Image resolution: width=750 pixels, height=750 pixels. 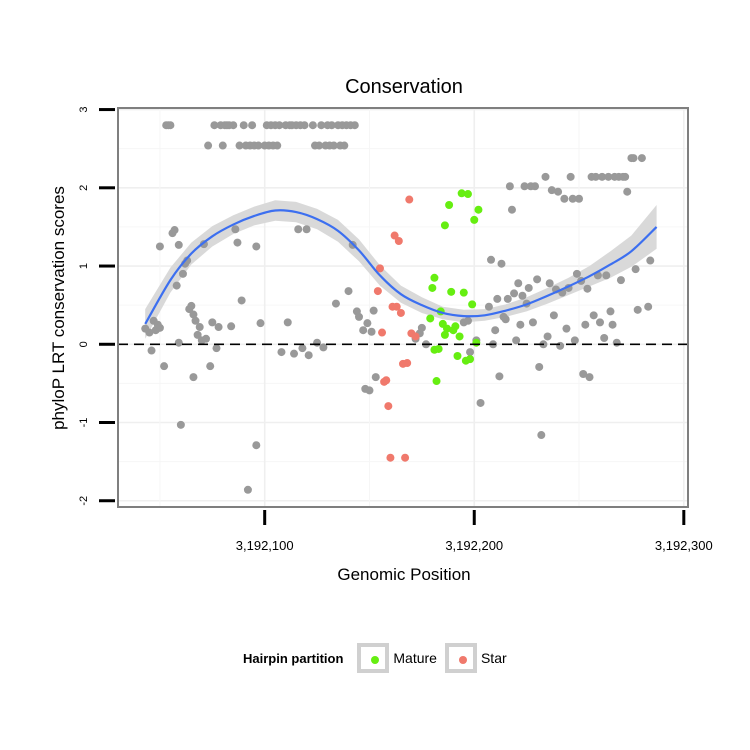 I want to click on legend-key-star, so click(x=460, y=658).